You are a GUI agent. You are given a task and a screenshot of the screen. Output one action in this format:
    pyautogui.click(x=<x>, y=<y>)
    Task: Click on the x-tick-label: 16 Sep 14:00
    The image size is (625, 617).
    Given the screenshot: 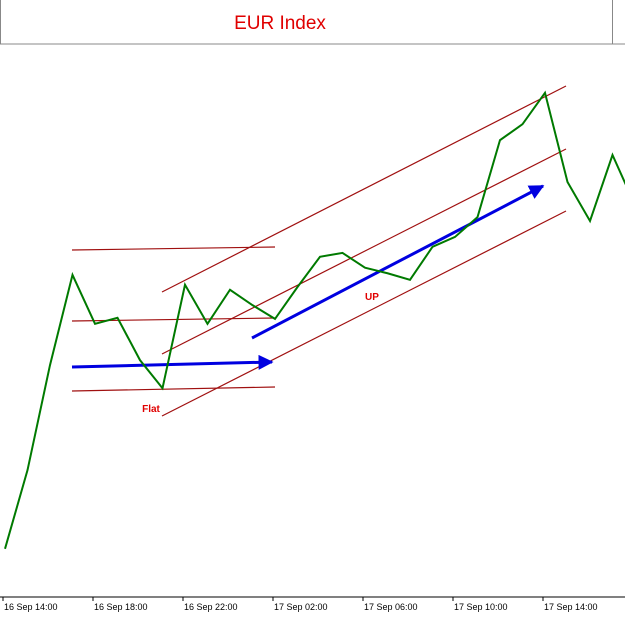 What is the action you would take?
    pyautogui.click(x=31, y=607)
    